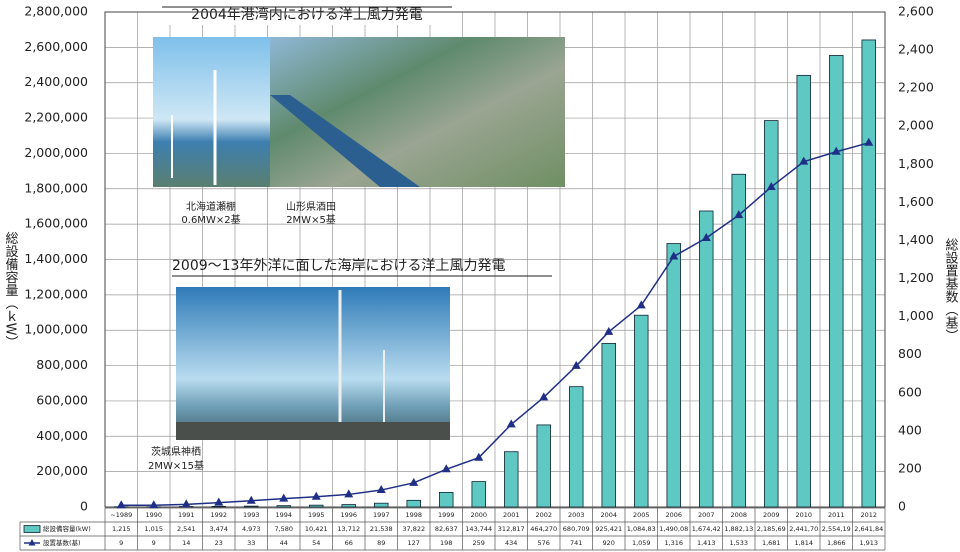  I want to click on table-value: 434, so click(511, 543).